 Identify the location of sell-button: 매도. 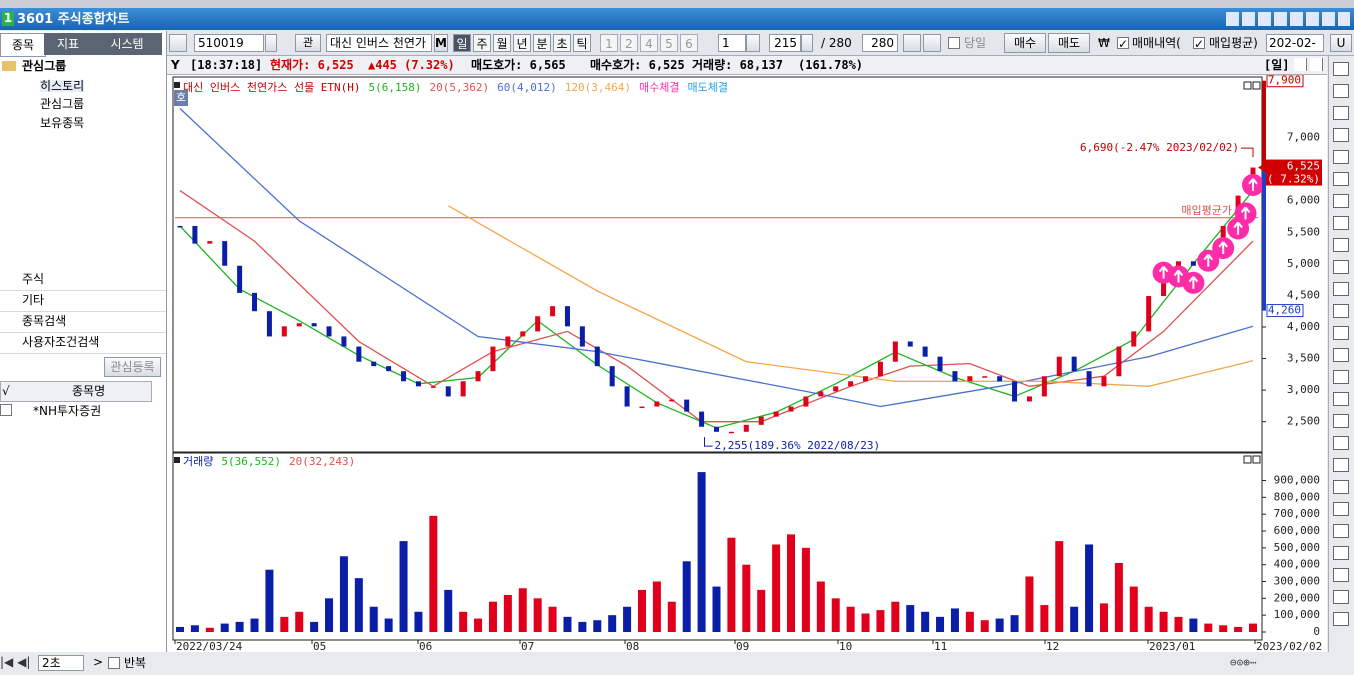
(1069, 43).